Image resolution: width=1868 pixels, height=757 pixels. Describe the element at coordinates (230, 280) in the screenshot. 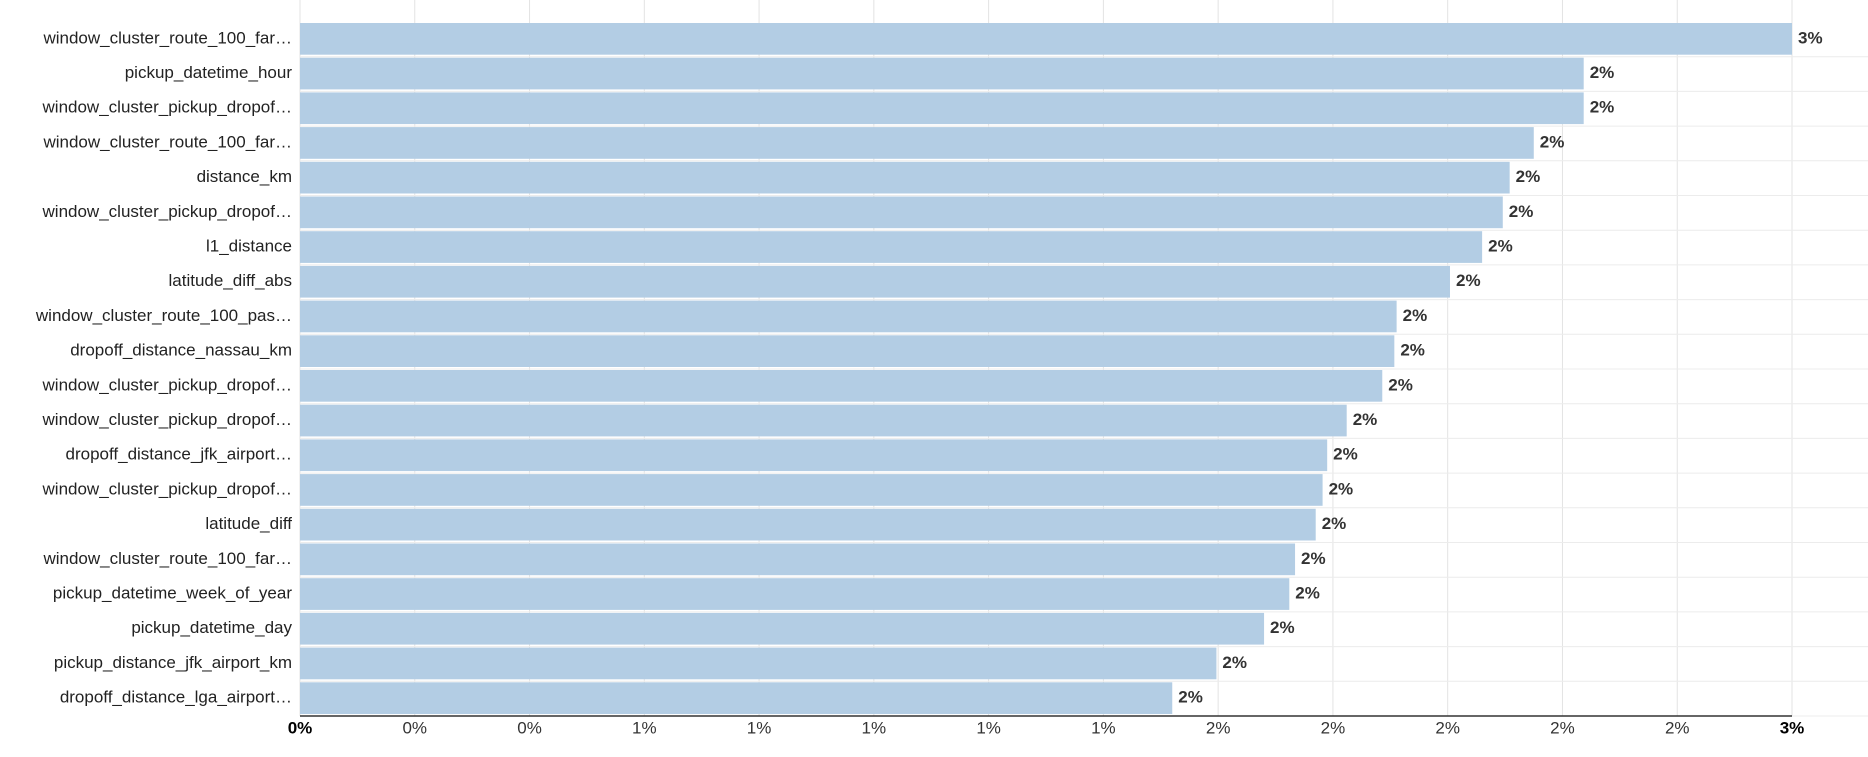

I see `y-tick-label: latitude_diff_abs` at that location.